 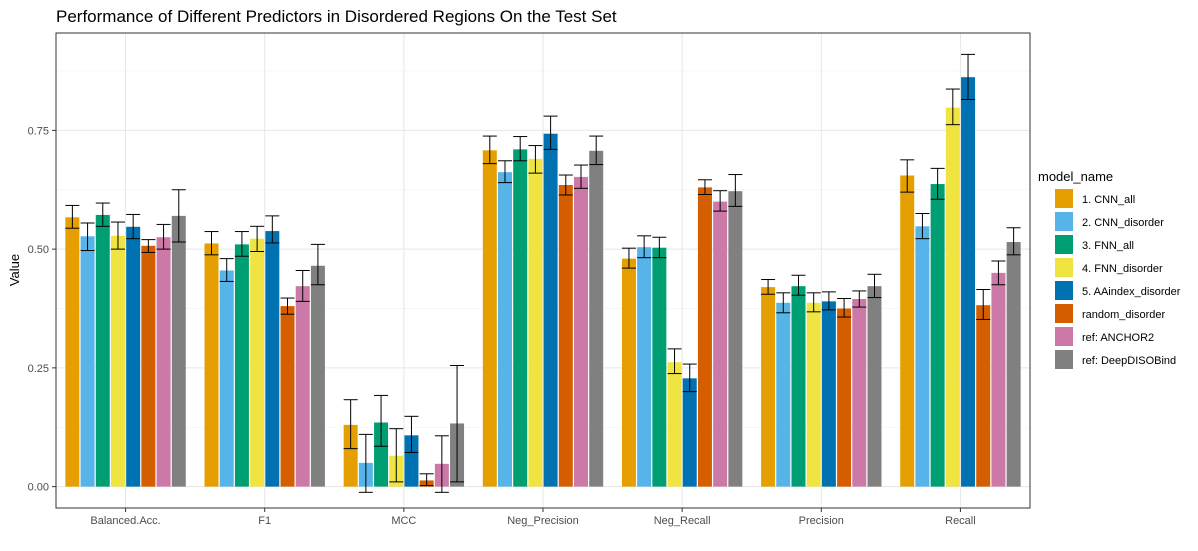 What do you see at coordinates (1129, 361) in the screenshot?
I see `legend-label: ref: DeepDISOBind` at bounding box center [1129, 361].